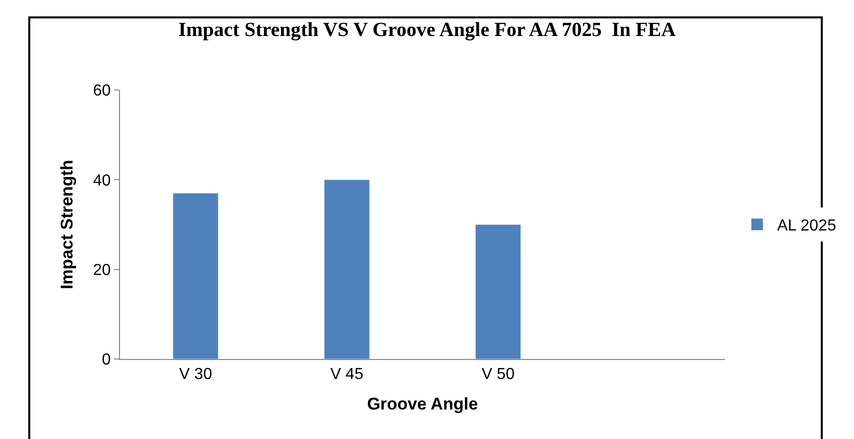 This screenshot has height=439, width=854. What do you see at coordinates (102, 91) in the screenshot?
I see `y-tick-label: 60` at bounding box center [102, 91].